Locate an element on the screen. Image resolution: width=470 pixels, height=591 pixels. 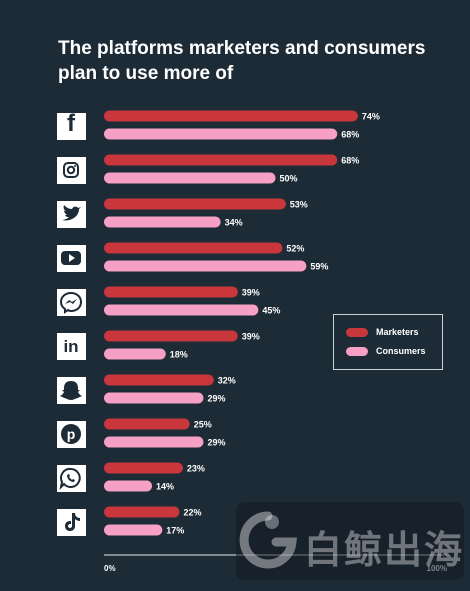
bar-linkedin-consumers is located at coordinates (135, 354).